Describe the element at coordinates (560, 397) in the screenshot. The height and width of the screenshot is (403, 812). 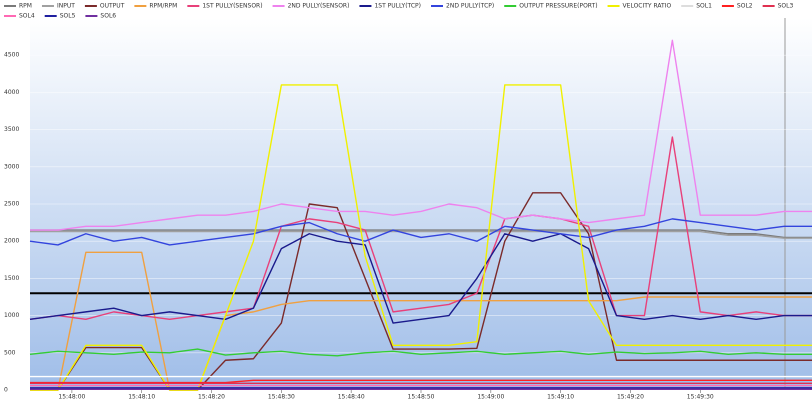
I see `x-tick-label: 15:49:10` at that location.